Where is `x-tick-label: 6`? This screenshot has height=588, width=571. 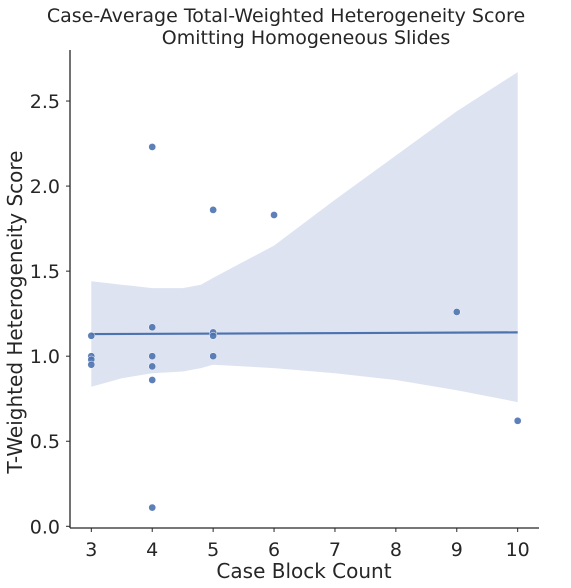
x-tick-label: 6 is located at coordinates (274, 550).